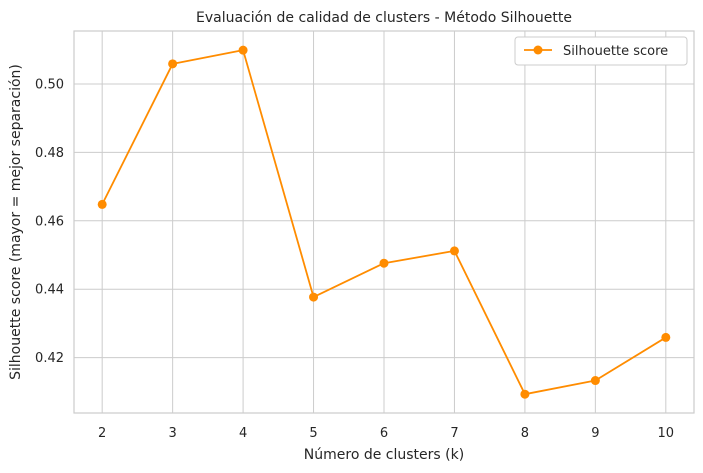  I want to click on x-tick-label: 7, so click(454, 433).